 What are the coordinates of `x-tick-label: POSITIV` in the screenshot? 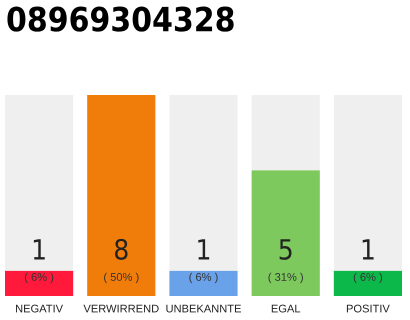 It's located at (368, 308).